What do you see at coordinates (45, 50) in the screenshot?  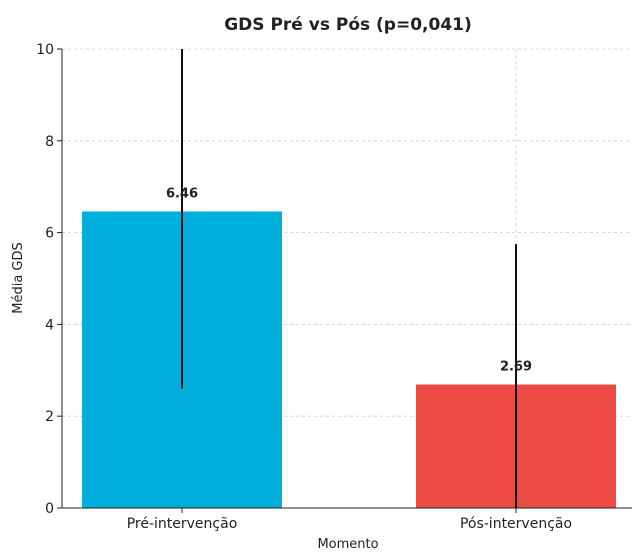 I see `y-tick-label: 10` at bounding box center [45, 50].